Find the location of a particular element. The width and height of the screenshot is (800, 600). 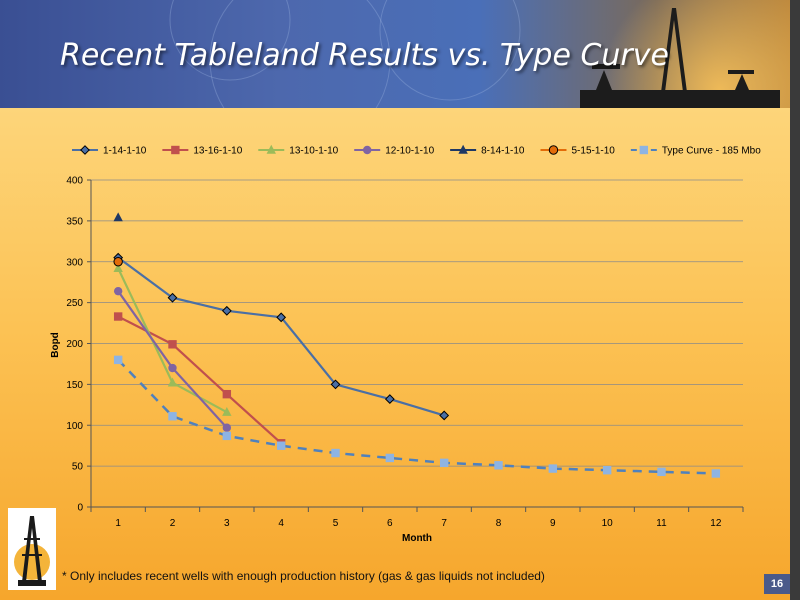

legend-item: 8-14-1-10 is located at coordinates (487, 150).